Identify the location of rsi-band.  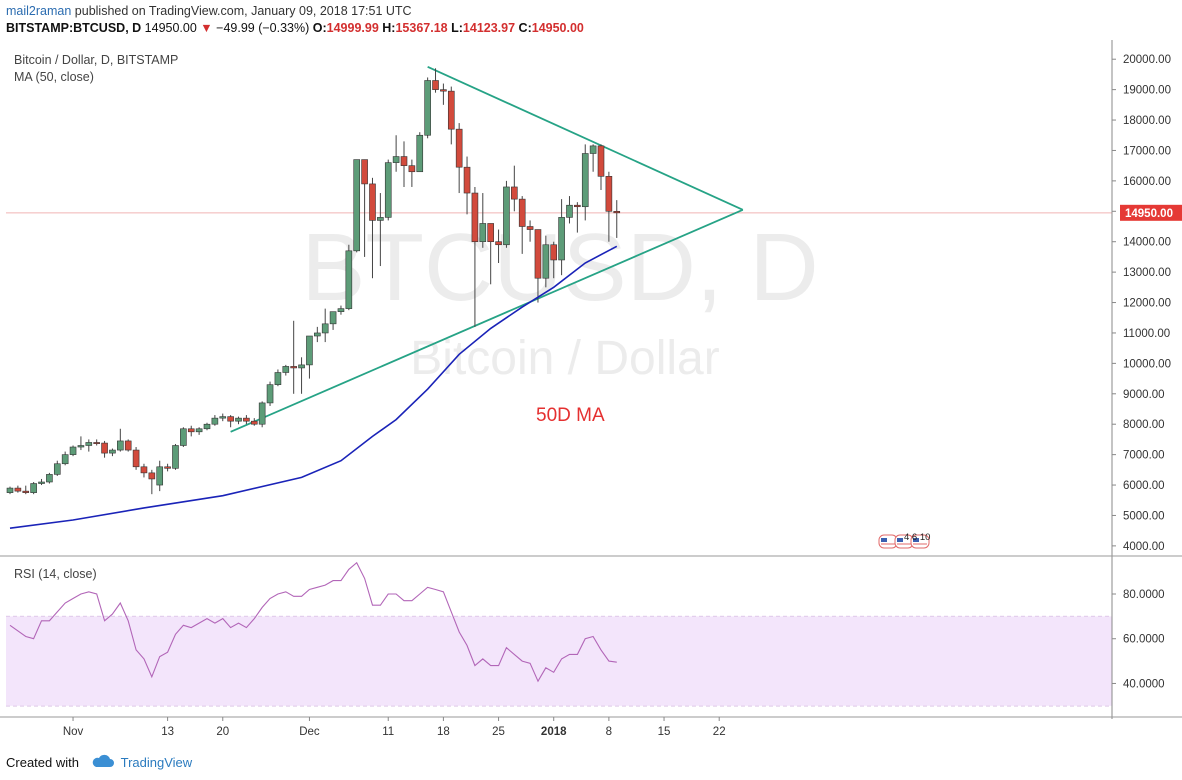
(559, 661).